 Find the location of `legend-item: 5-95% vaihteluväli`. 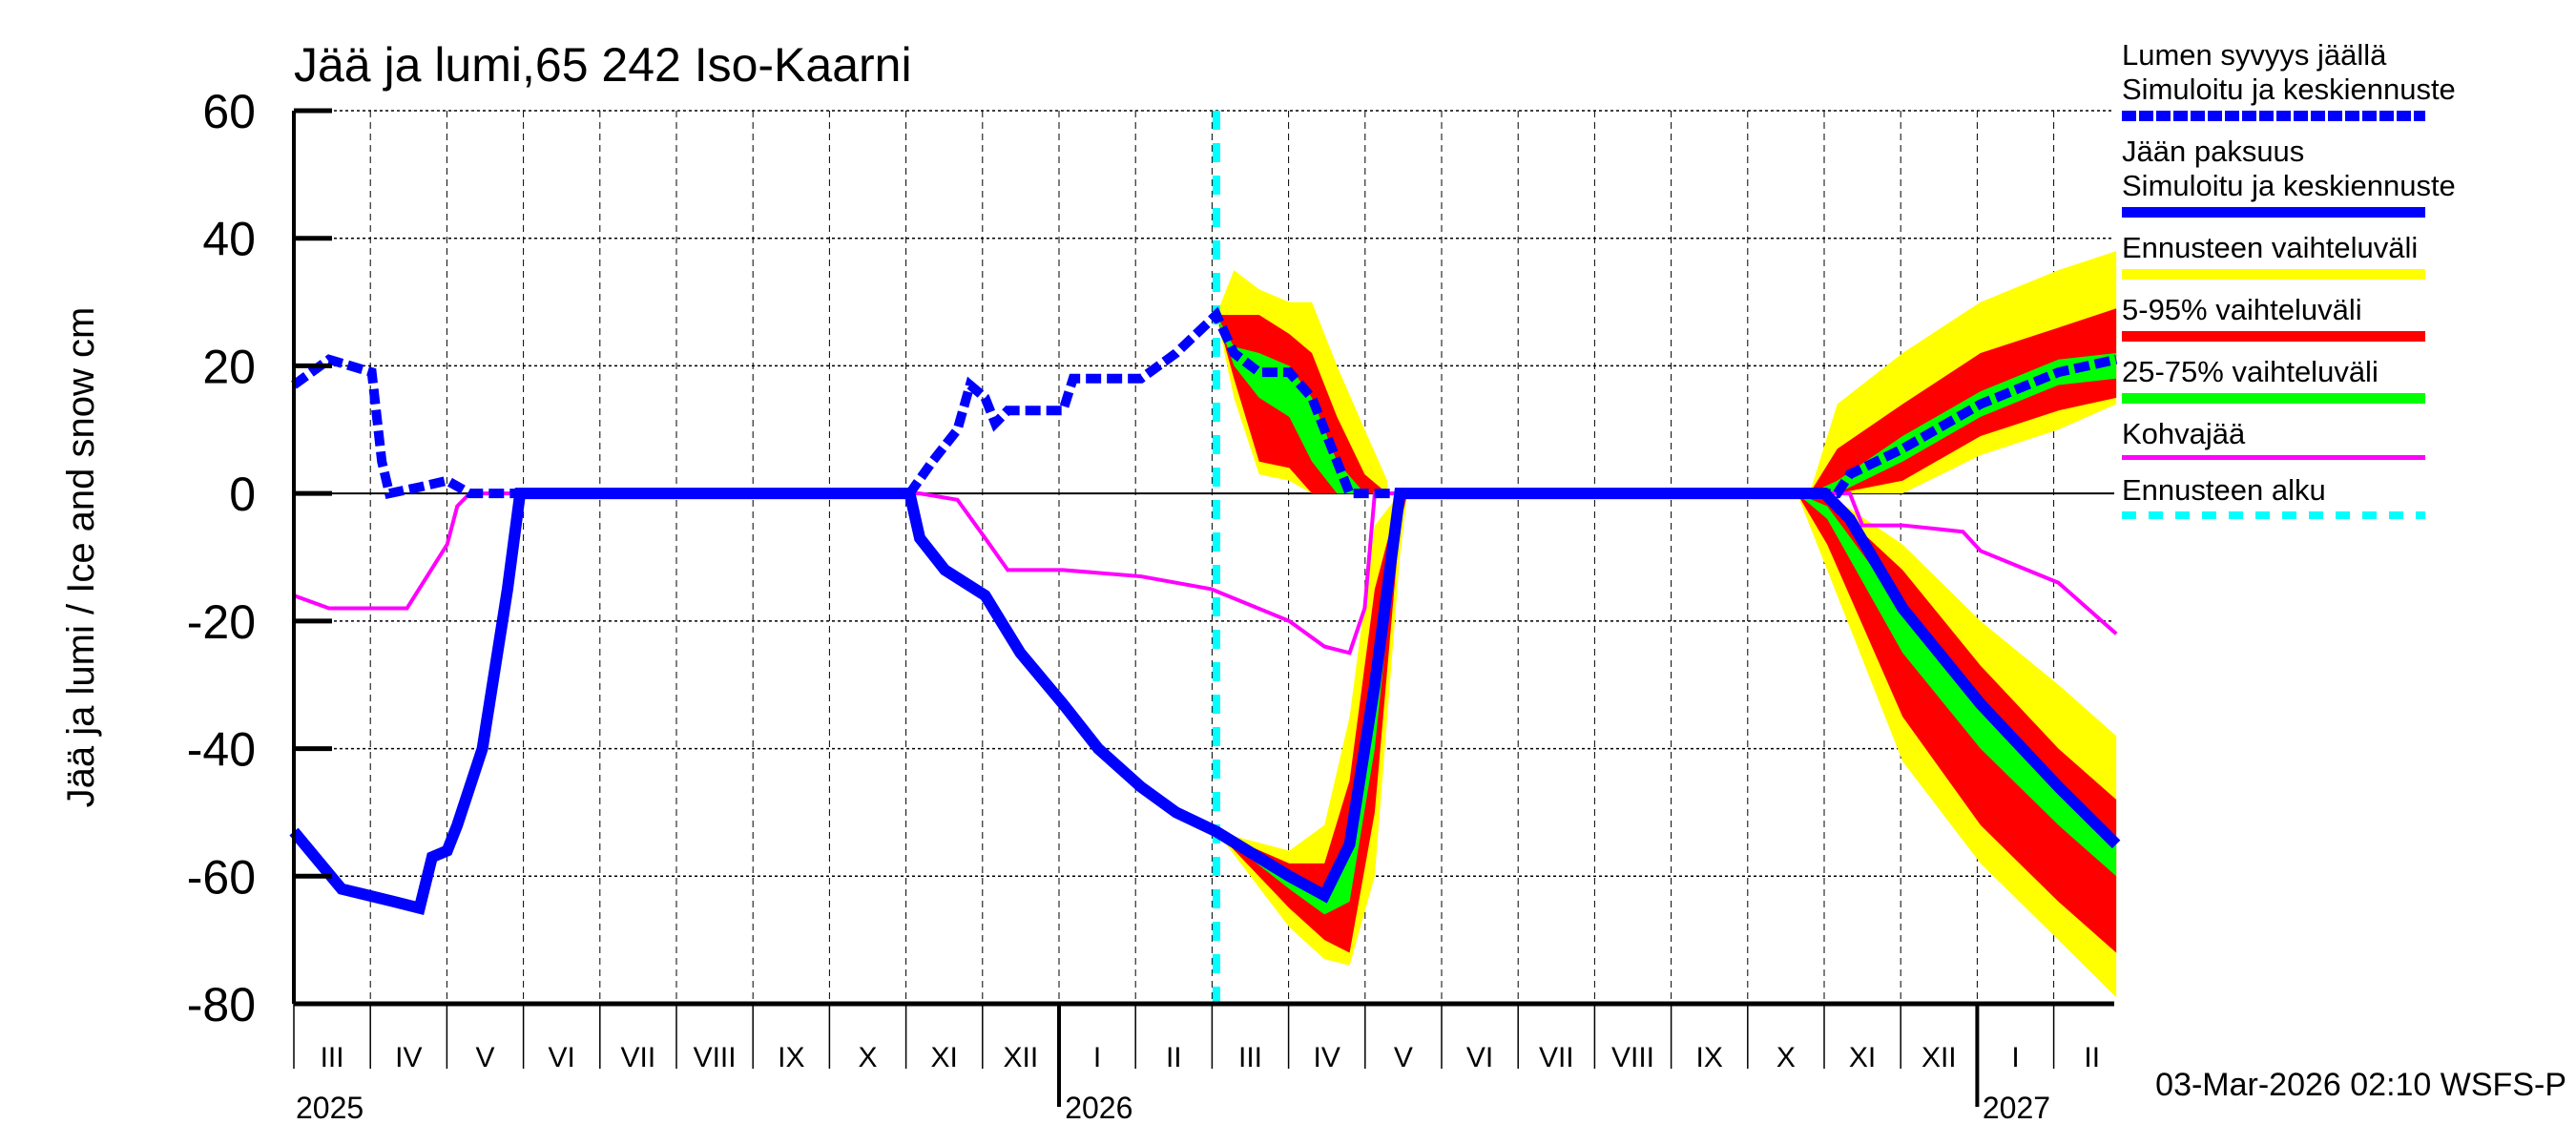

legend-item: 5-95% vaihteluväli is located at coordinates (2346, 317).